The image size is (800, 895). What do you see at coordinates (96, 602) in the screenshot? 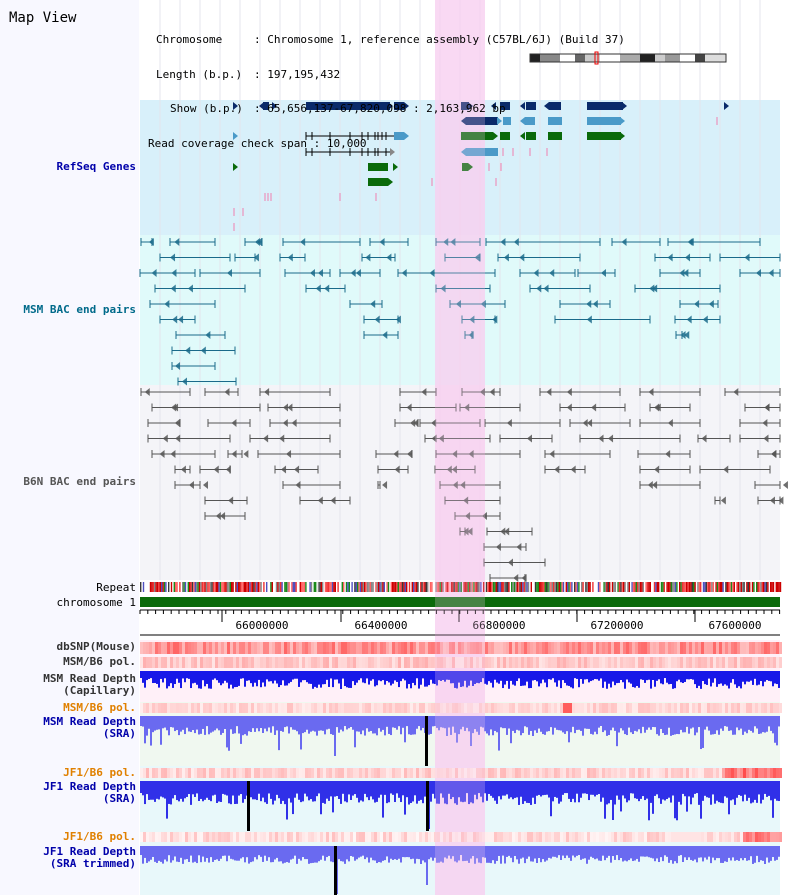
I see `track-label-chromosome: chromosome 1` at bounding box center [96, 602].